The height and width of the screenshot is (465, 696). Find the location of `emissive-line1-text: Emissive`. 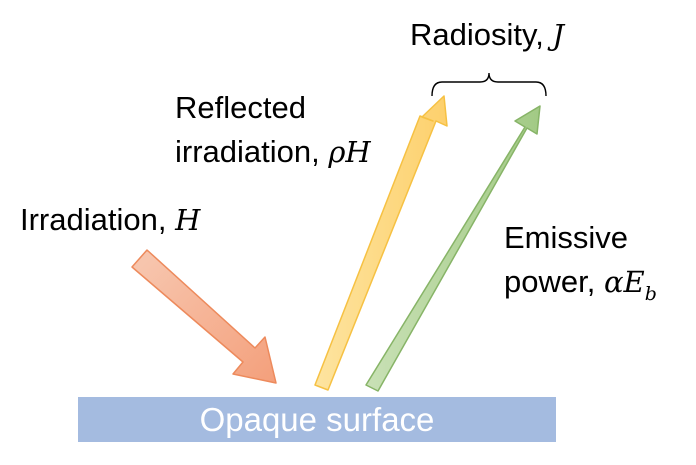

emissive-line1-text: Emissive is located at coordinates (566, 237).